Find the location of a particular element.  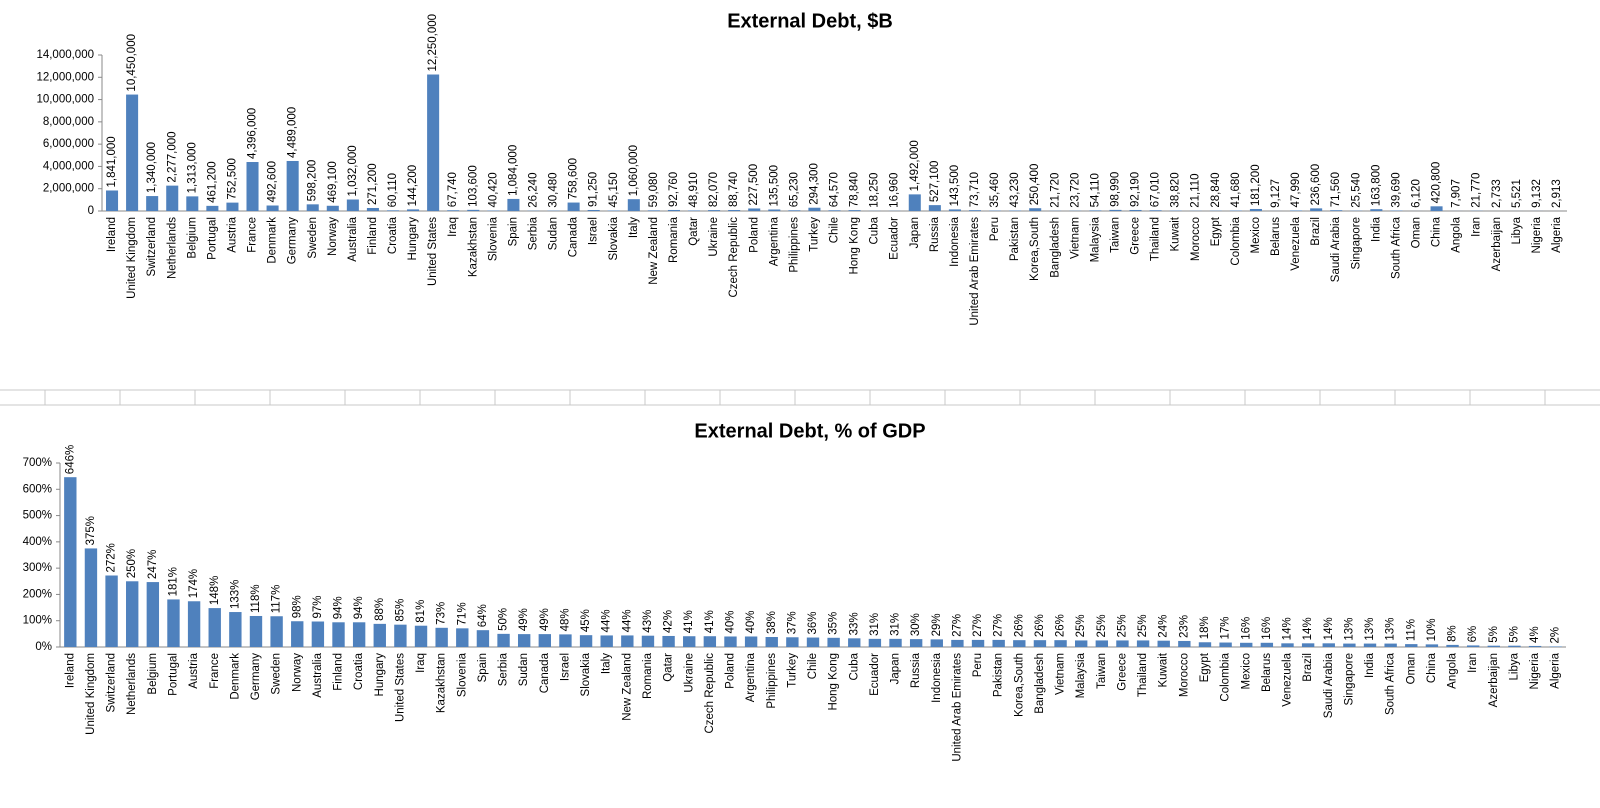

data-label: 59,080 is located at coordinates (654, 189).